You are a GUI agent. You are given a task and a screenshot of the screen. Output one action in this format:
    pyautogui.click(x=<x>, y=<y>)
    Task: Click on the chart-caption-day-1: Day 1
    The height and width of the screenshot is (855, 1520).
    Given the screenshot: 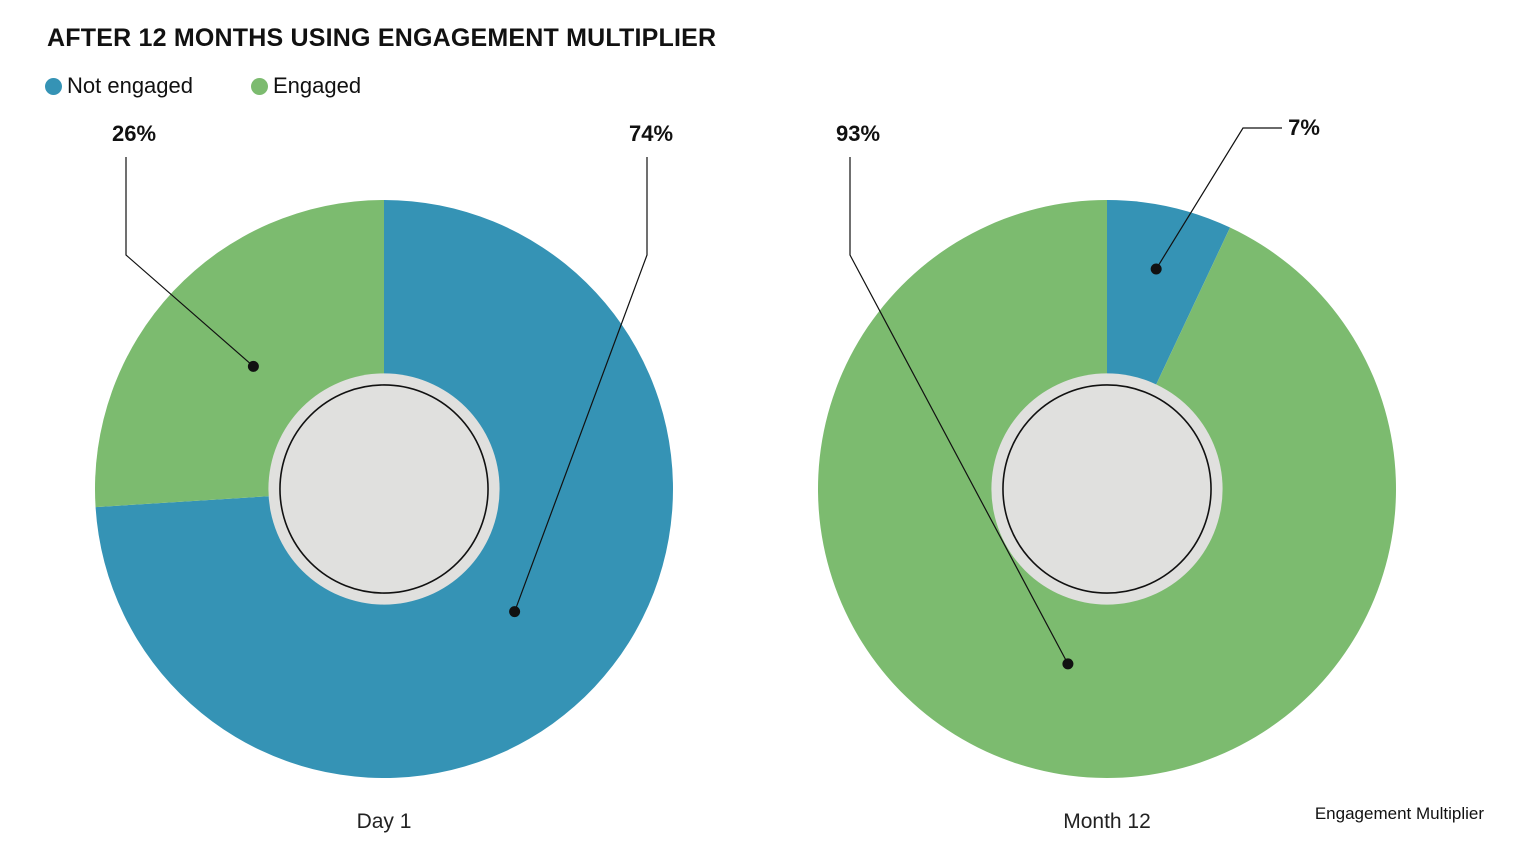 What is the action you would take?
    pyautogui.click(x=384, y=821)
    